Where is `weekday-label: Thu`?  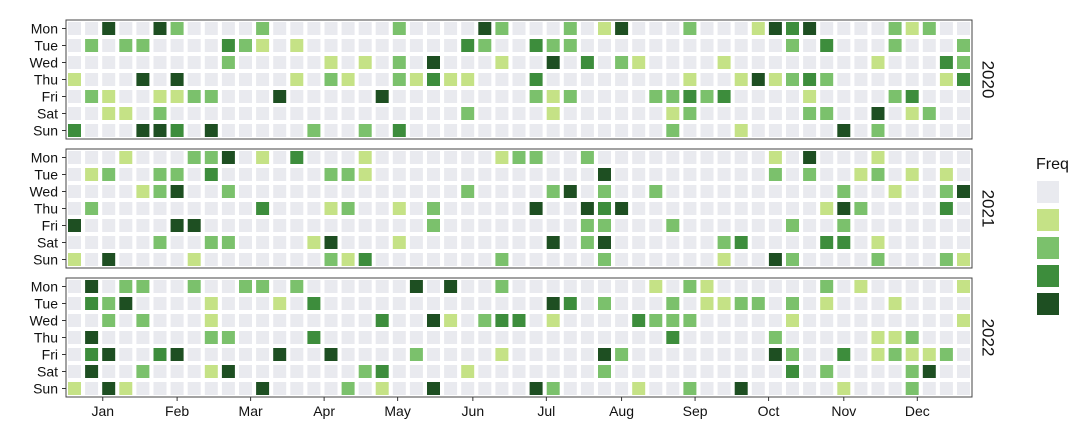 weekday-label: Thu is located at coordinates (46, 80).